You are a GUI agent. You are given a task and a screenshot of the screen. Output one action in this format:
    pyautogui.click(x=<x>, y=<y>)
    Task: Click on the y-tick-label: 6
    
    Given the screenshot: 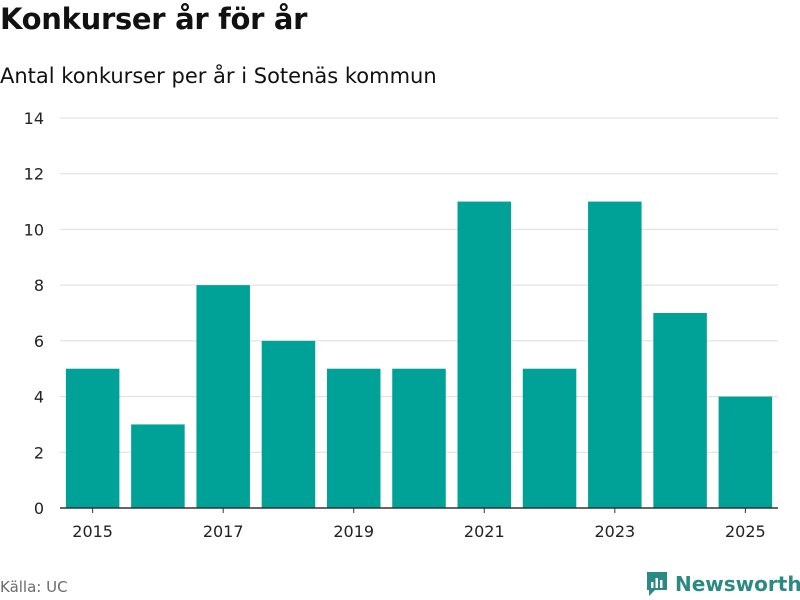 What is the action you would take?
    pyautogui.click(x=39, y=341)
    